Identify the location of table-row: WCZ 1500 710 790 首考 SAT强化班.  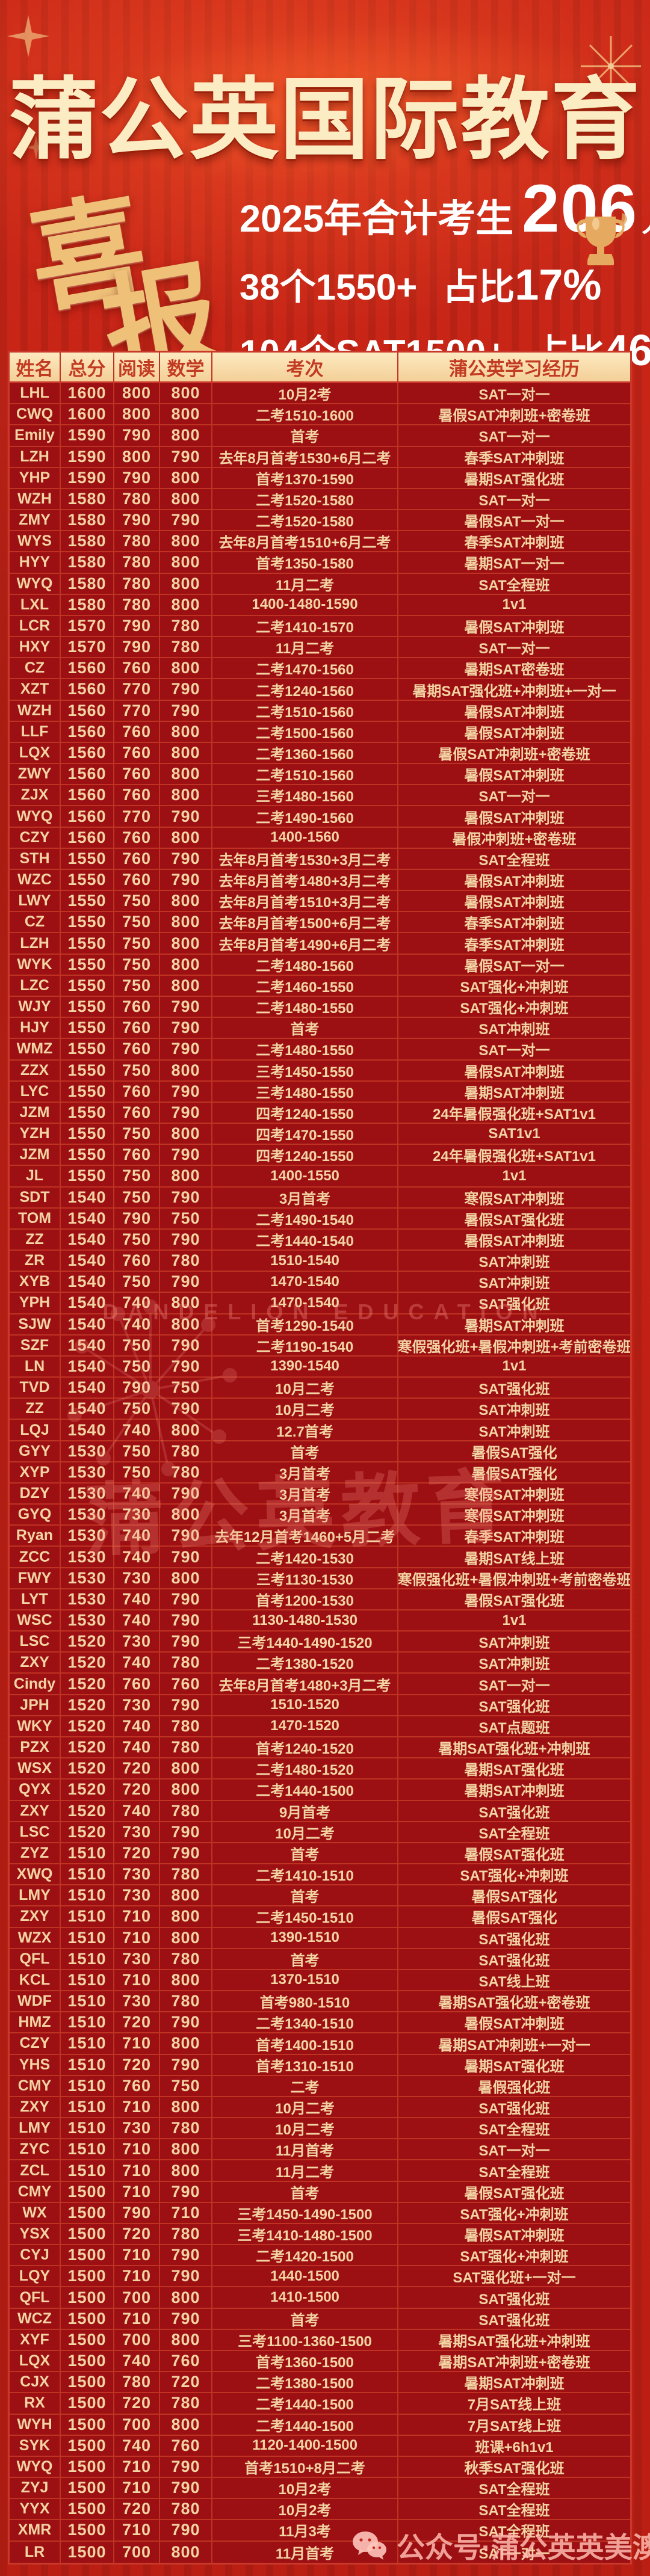
(320, 2319).